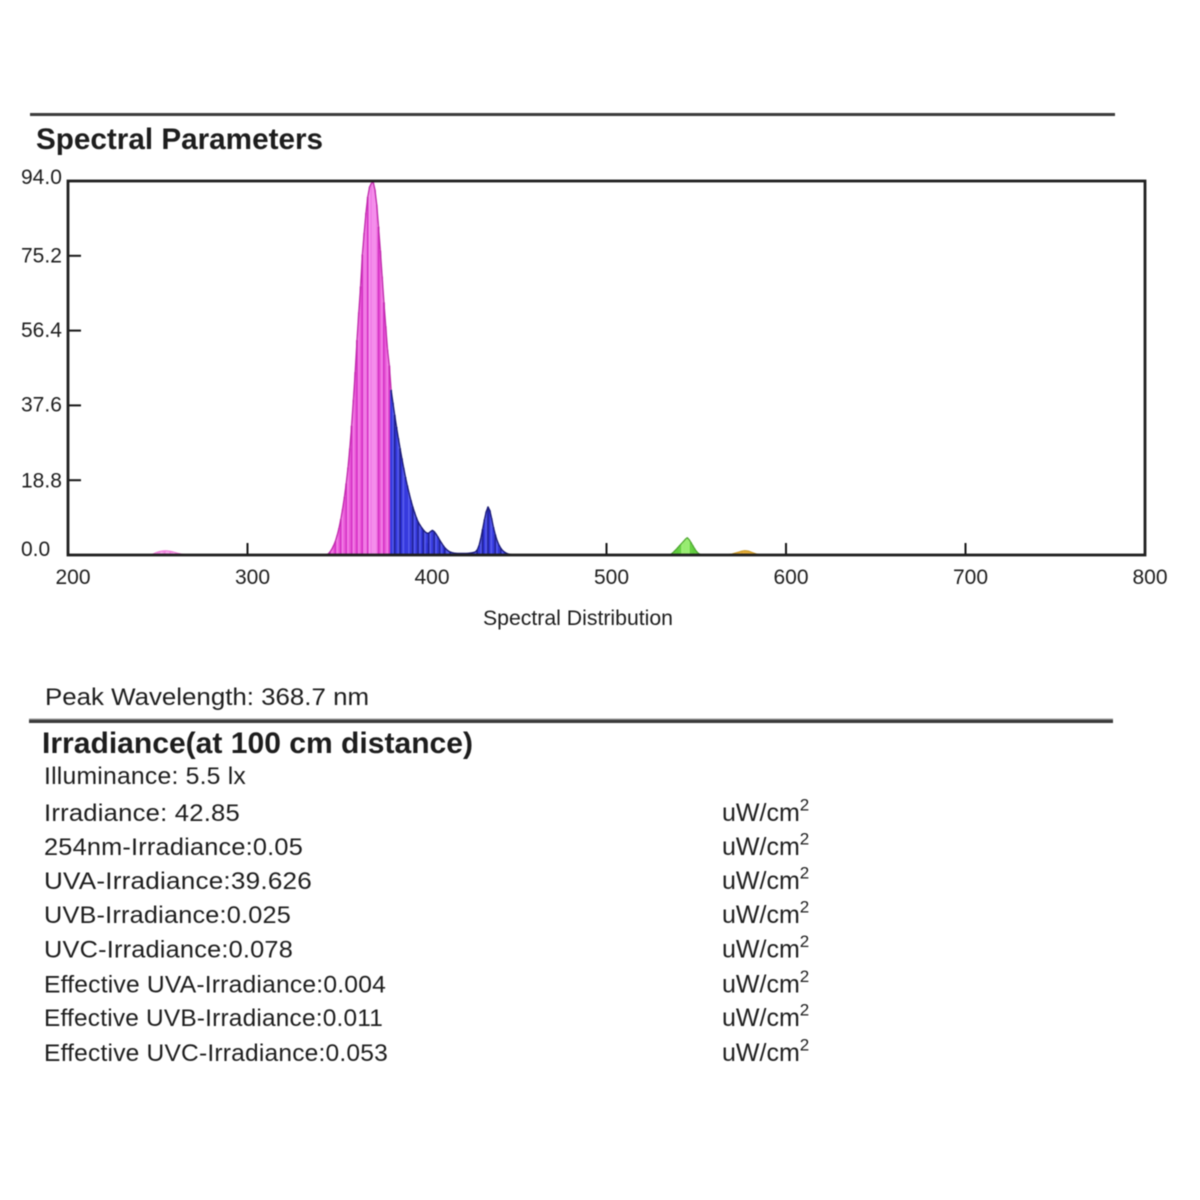 Image resolution: width=1200 pixels, height=1200 pixels. What do you see at coordinates (41, 405) in the screenshot?
I see `svg-text: 37.6` at bounding box center [41, 405].